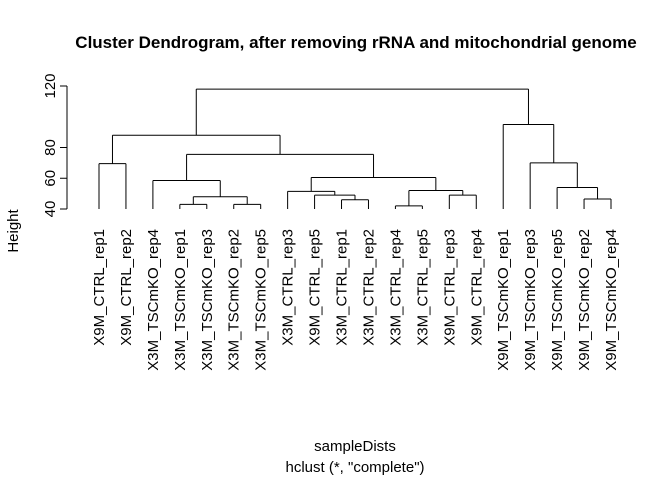  I want to click on leaf-label: X9M_TSCmKO_rep5, so click(557, 300).